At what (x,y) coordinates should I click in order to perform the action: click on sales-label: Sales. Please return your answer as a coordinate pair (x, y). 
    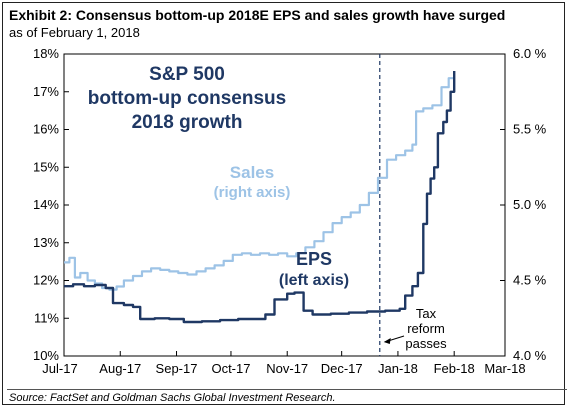
    Looking at the image, I should click on (252, 172).